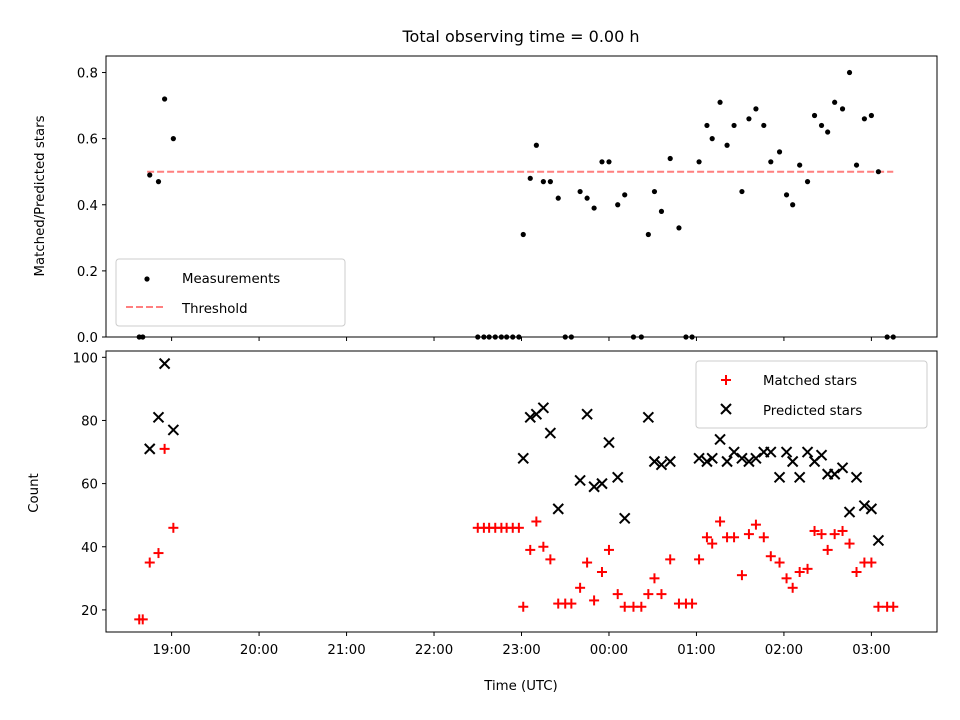 Image resolution: width=960 pixels, height=720 pixels. What do you see at coordinates (85, 358) in the screenshot?
I see `bottom-y-tick-label: 100` at bounding box center [85, 358].